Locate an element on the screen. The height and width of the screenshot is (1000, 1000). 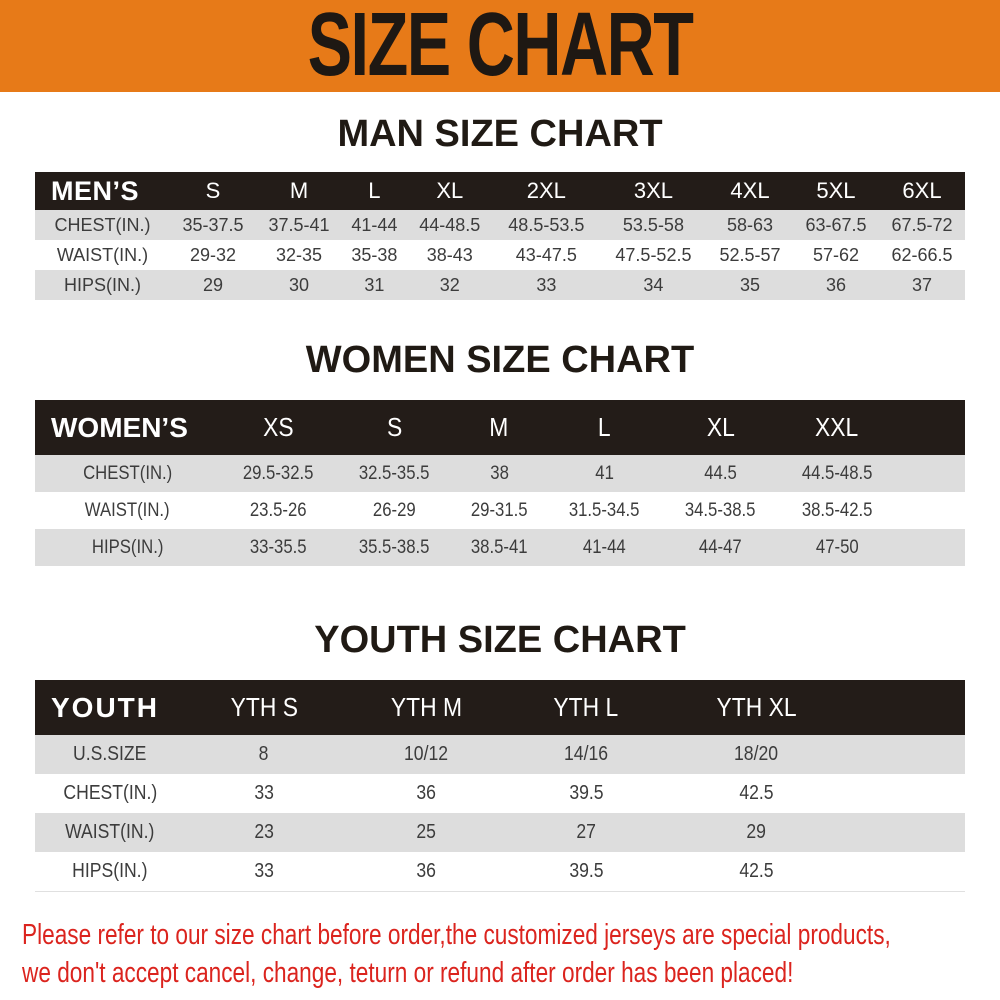
row-label-cell-text: WAIST(IN.) is located at coordinates (110, 832).